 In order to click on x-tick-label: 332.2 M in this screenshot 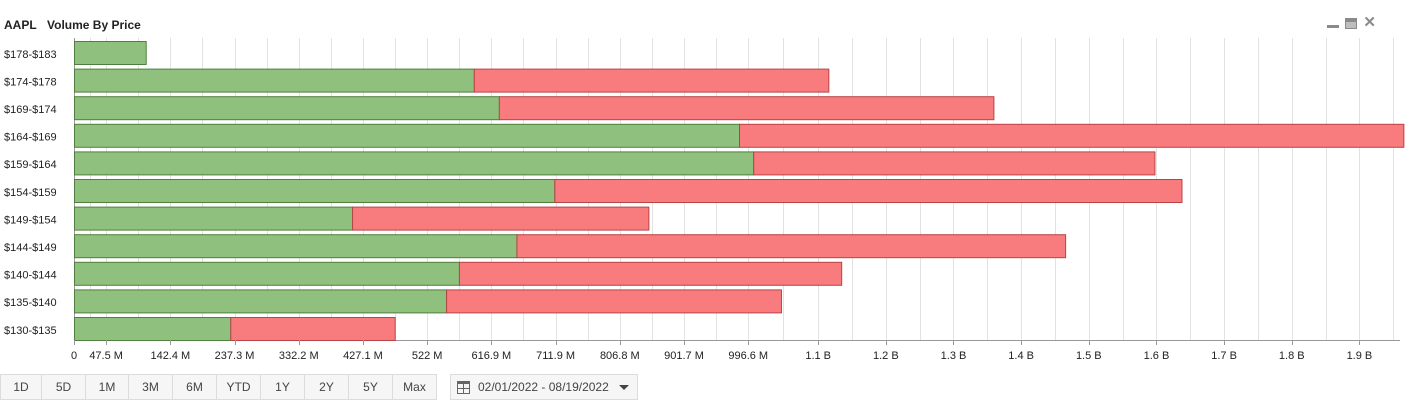, I will do `click(299, 356)`.